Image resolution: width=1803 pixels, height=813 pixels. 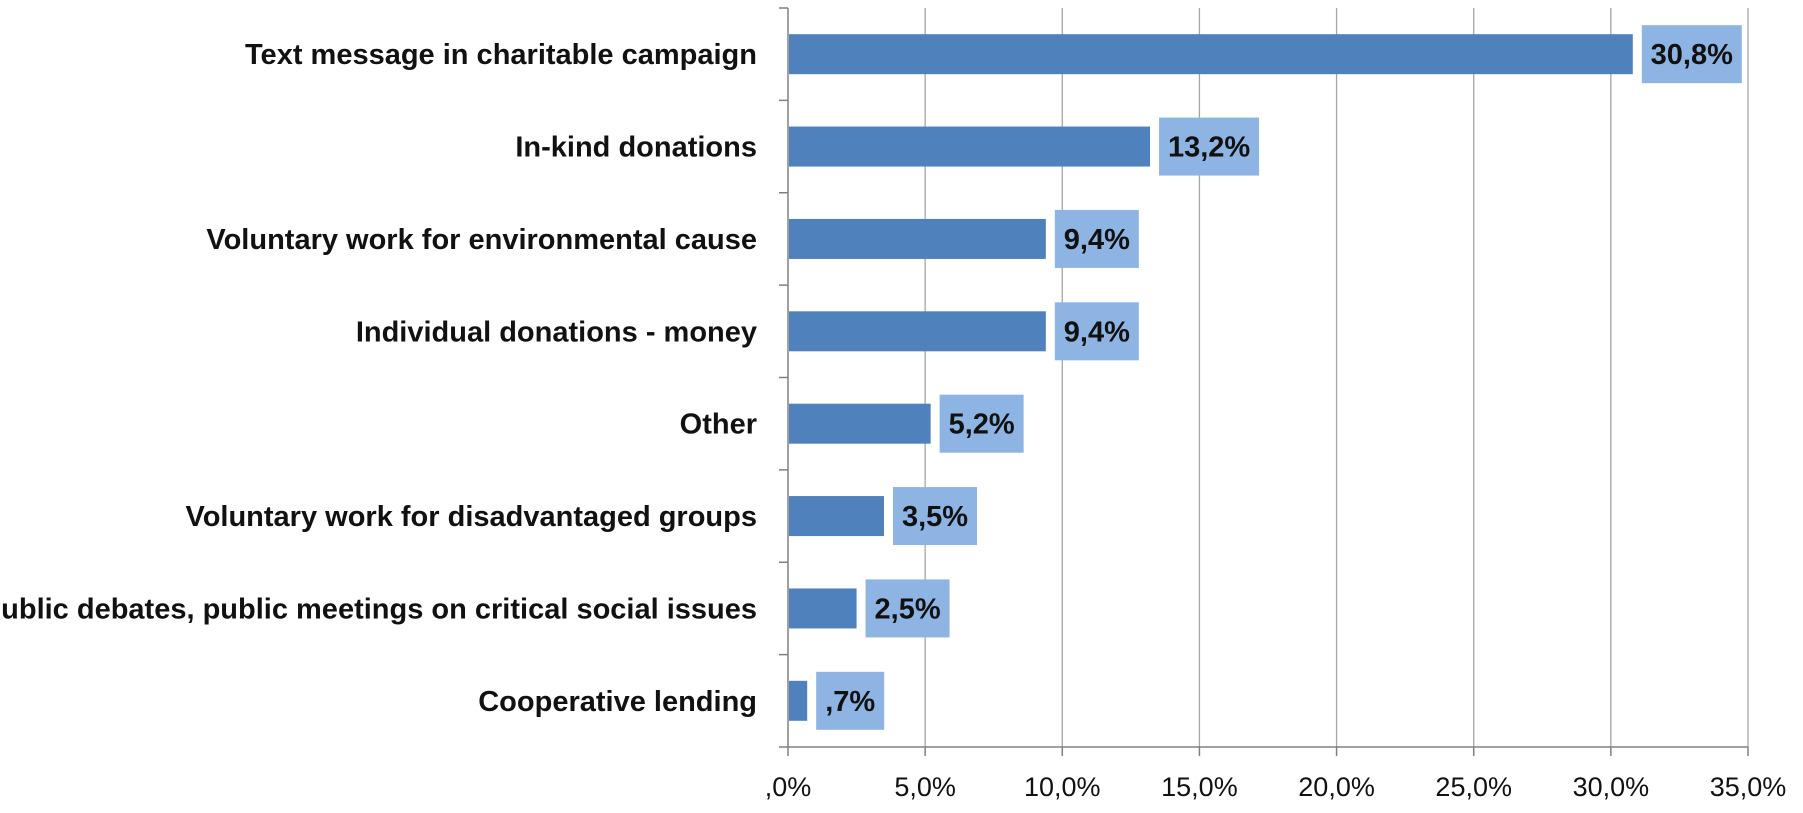 I want to click on category-label: Voluntary work for environmental cause, so click(x=481, y=240).